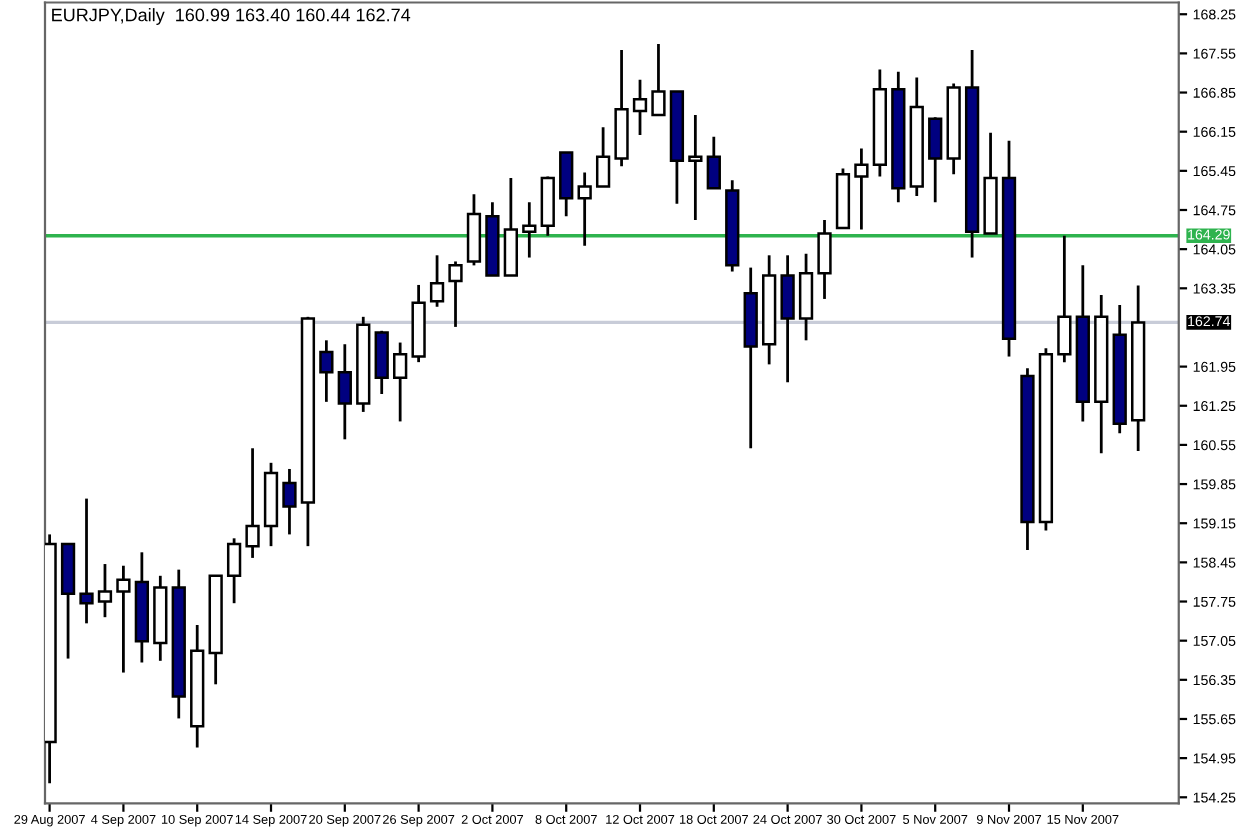  Describe the element at coordinates (231, 16) in the screenshot. I see `chart-title: EURJPY,Daily 160.99 163.40 160.44 162.74` at that location.